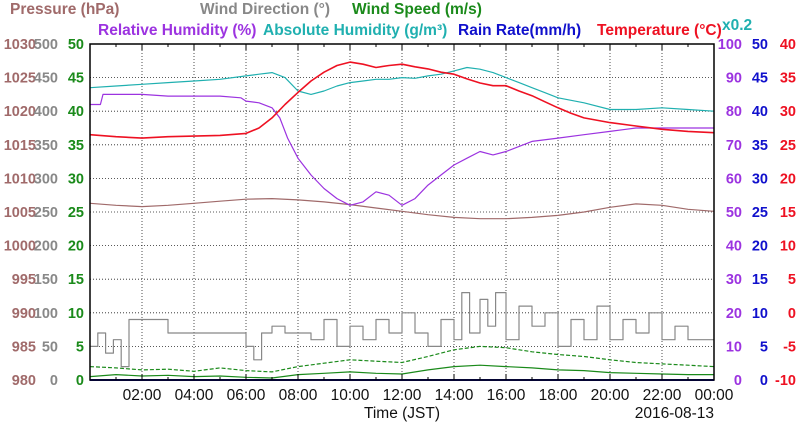 This screenshot has height=434, width=800. Describe the element at coordinates (737, 25) in the screenshot. I see `legend-entry: x0.2` at that location.